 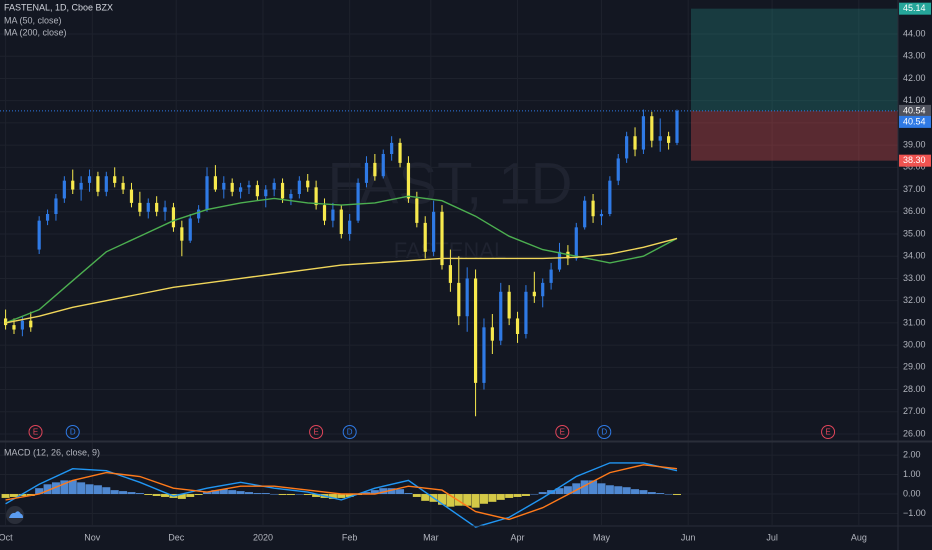 What do you see at coordinates (52, 452) in the screenshot?
I see `macd-legend: MACD (12, 26, close, 9)` at bounding box center [52, 452].